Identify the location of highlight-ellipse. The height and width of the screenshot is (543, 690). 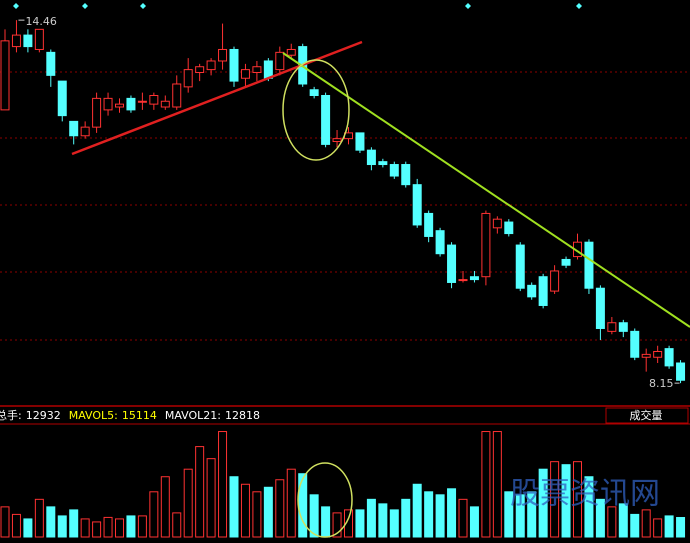
(325, 500).